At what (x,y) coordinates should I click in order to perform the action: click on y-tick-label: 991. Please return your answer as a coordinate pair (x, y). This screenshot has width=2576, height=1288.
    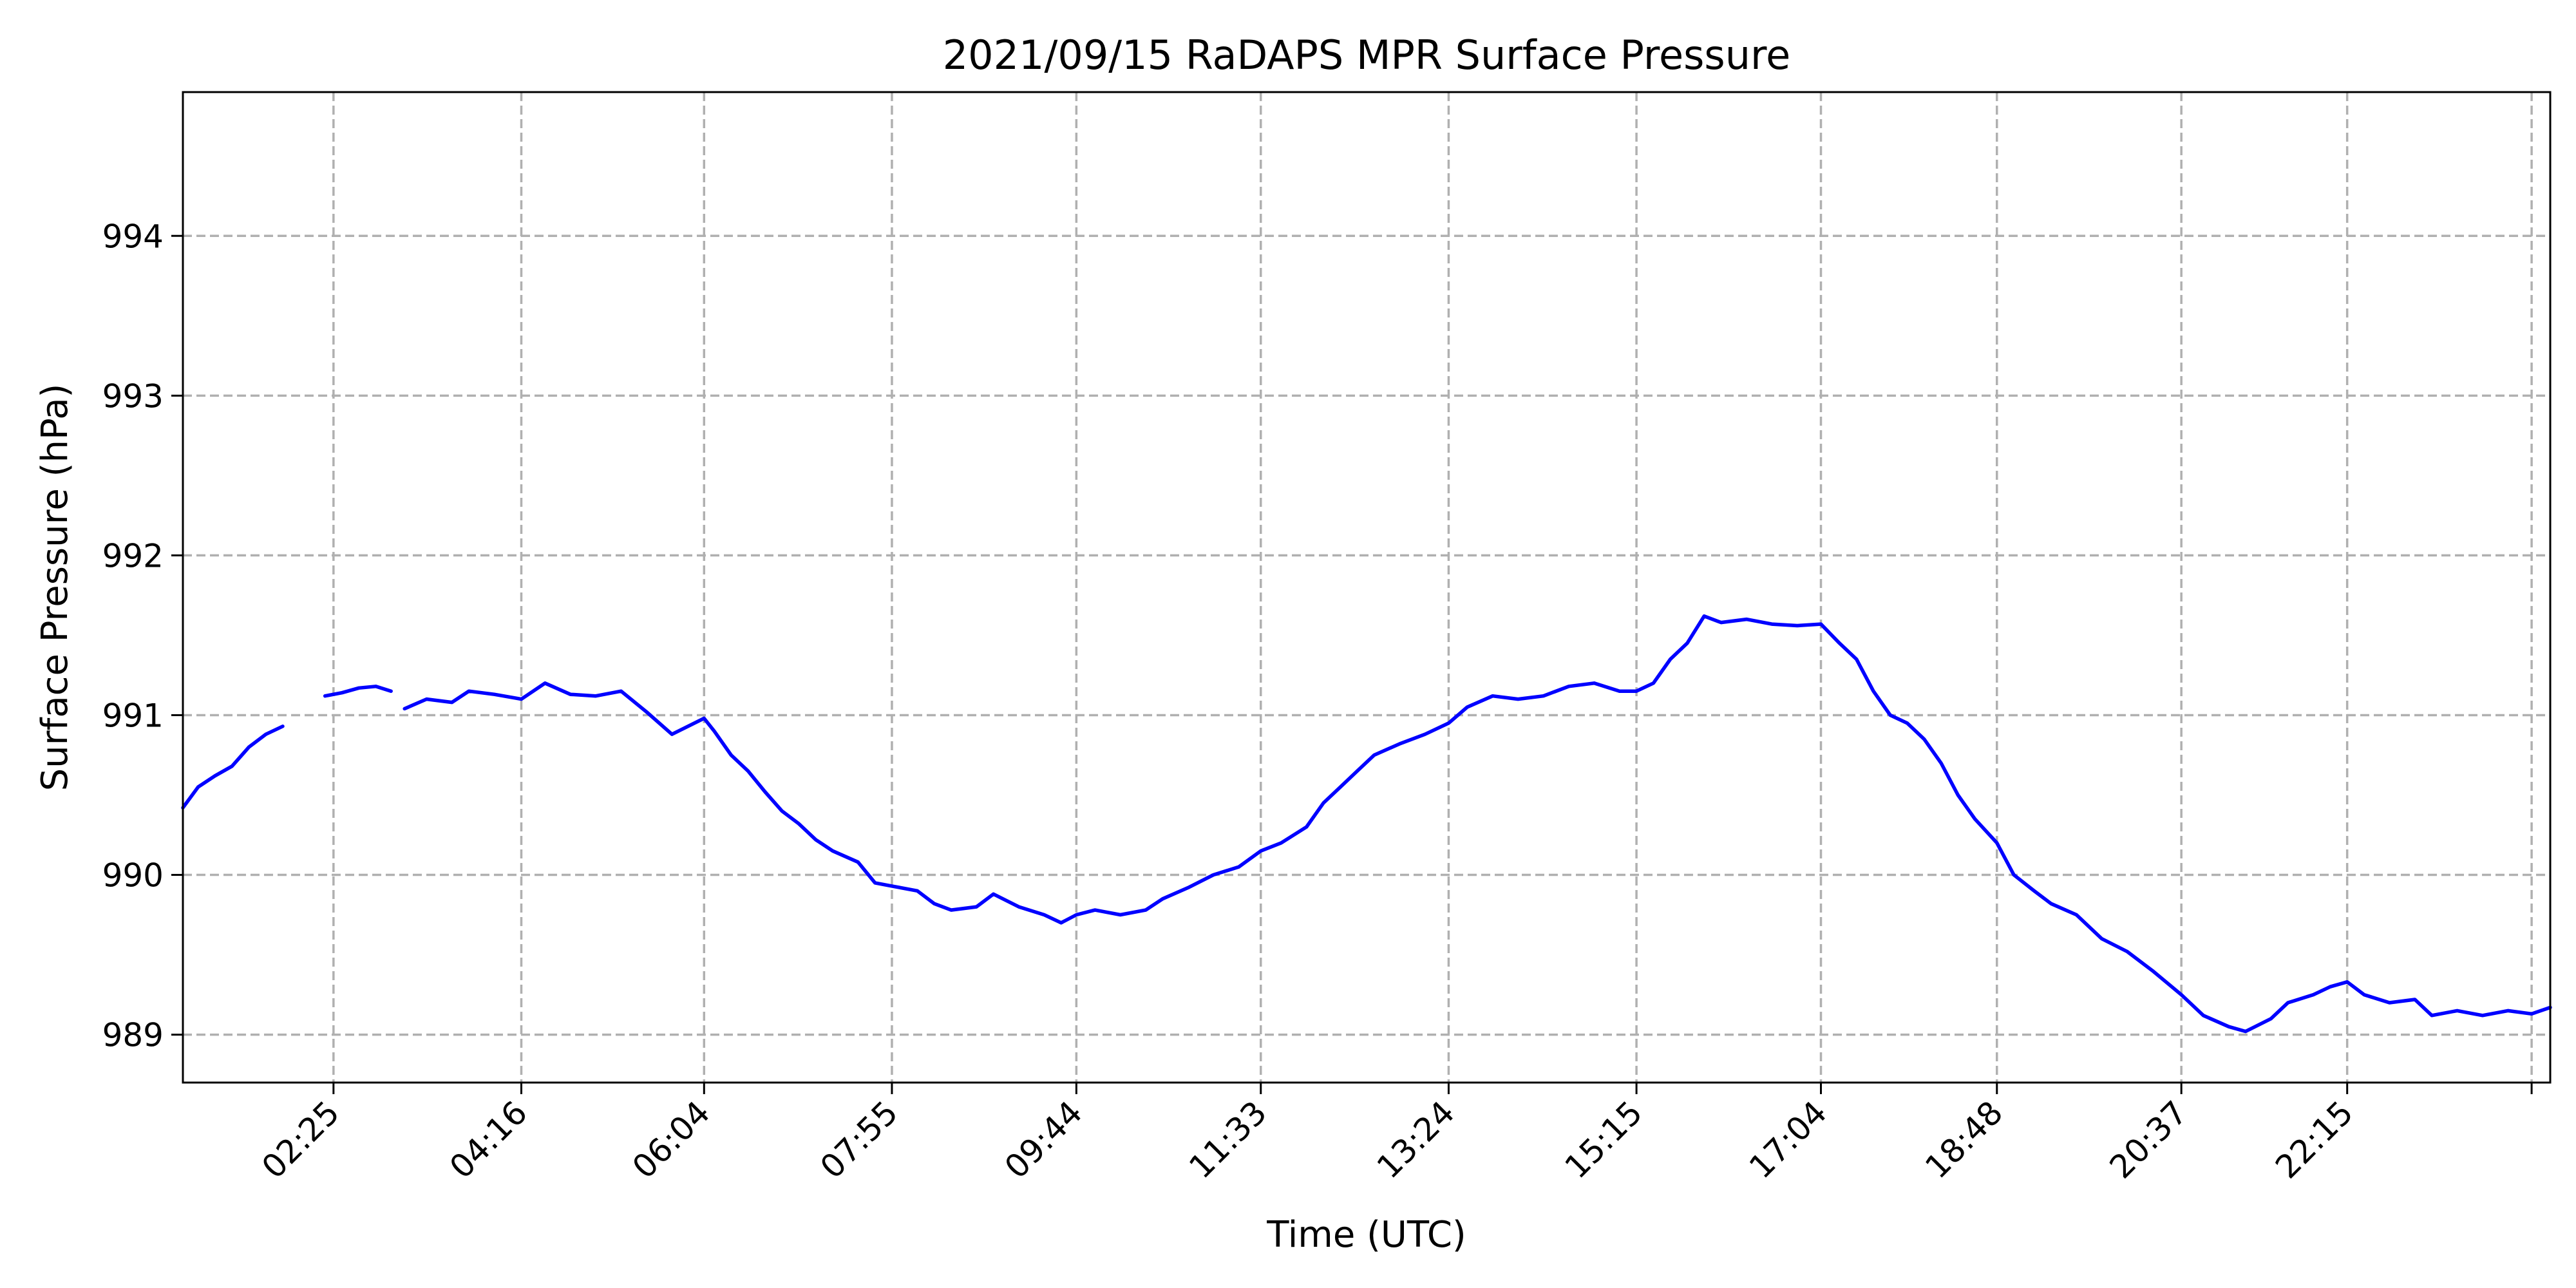
    Looking at the image, I should click on (133, 716).